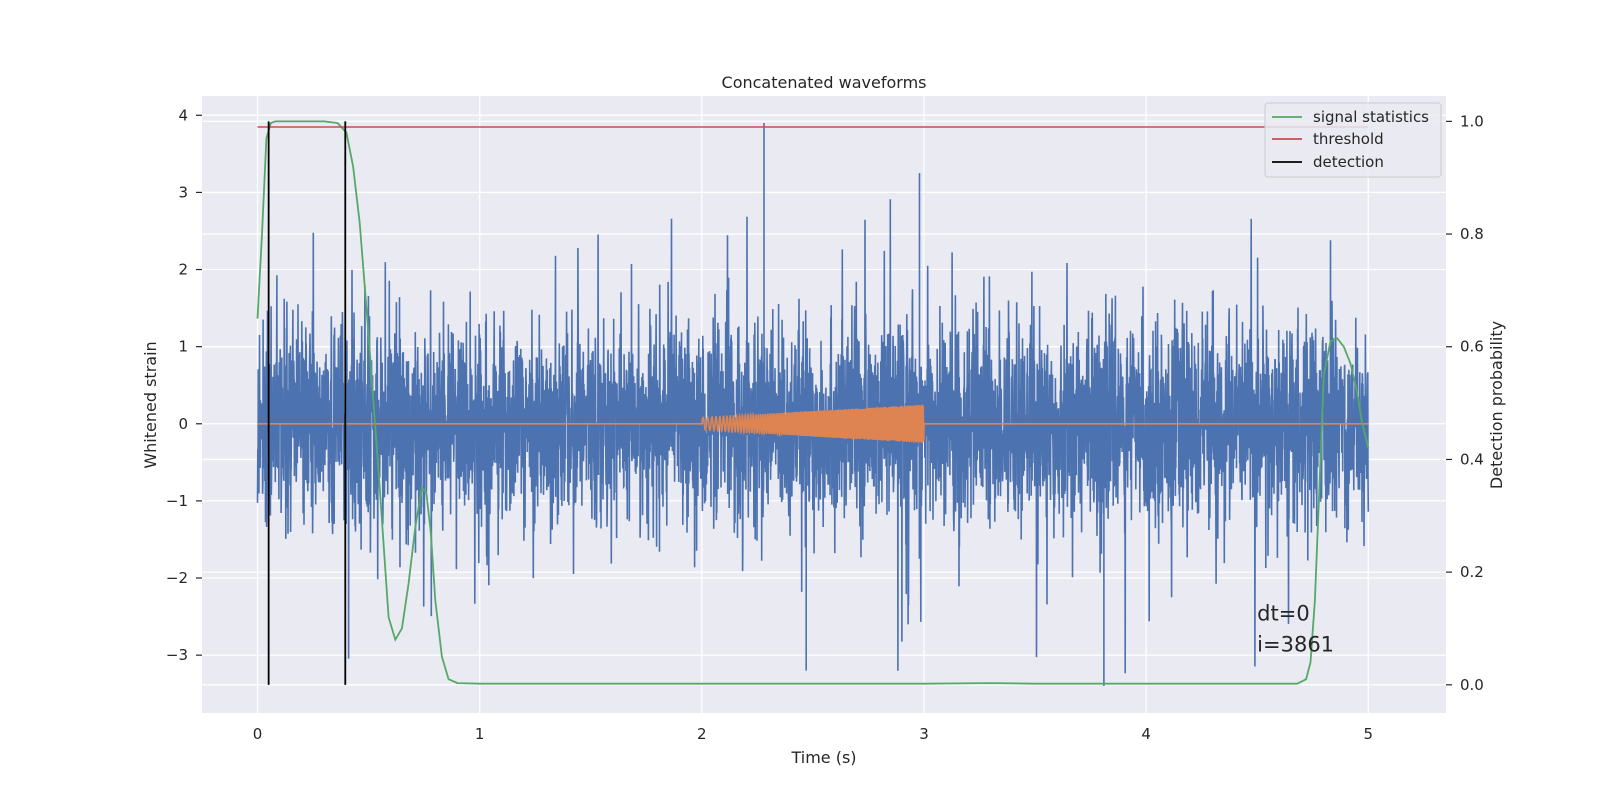  What do you see at coordinates (1472, 347) in the screenshot?
I see `y-tick-label-right: 0.6` at bounding box center [1472, 347].